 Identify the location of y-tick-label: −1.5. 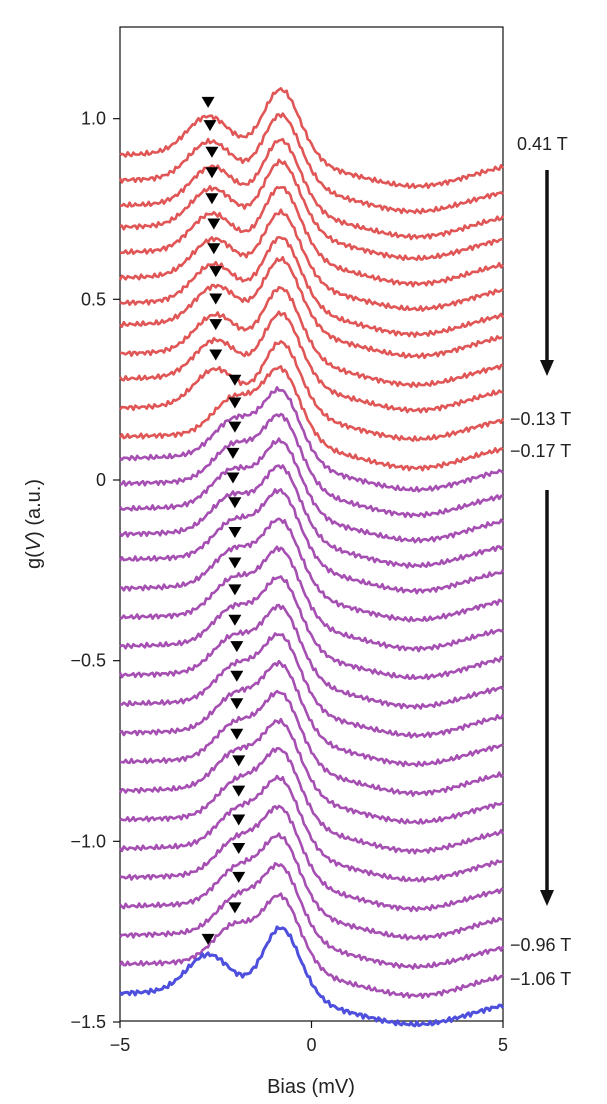
(88, 1022).